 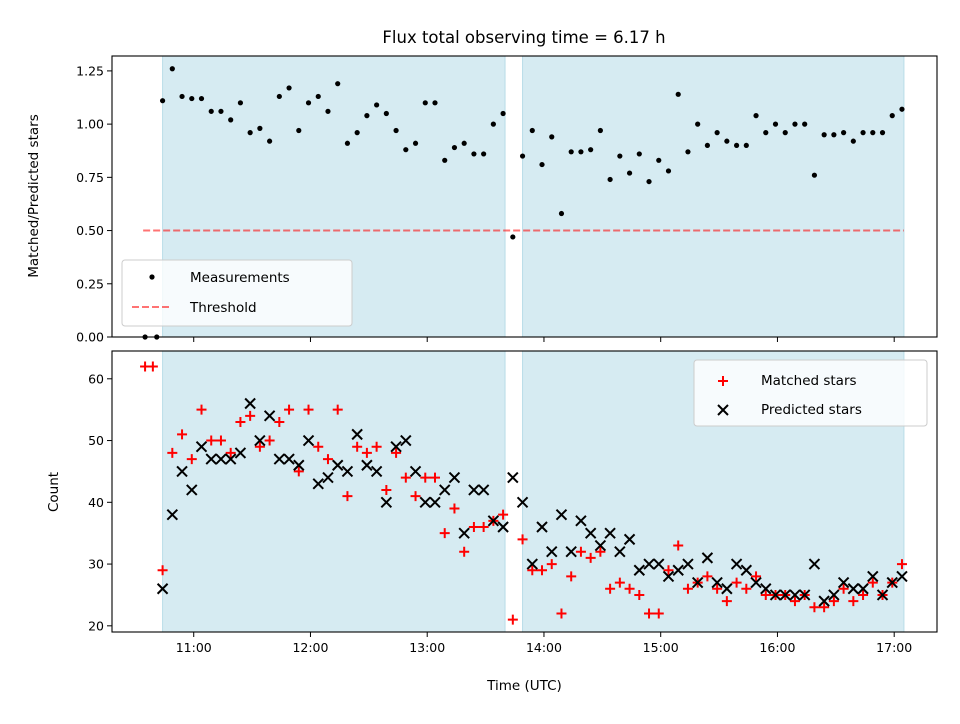 What do you see at coordinates (523, 37) in the screenshot?
I see `chart-title: Flux total observing time = 6.17 h` at bounding box center [523, 37].